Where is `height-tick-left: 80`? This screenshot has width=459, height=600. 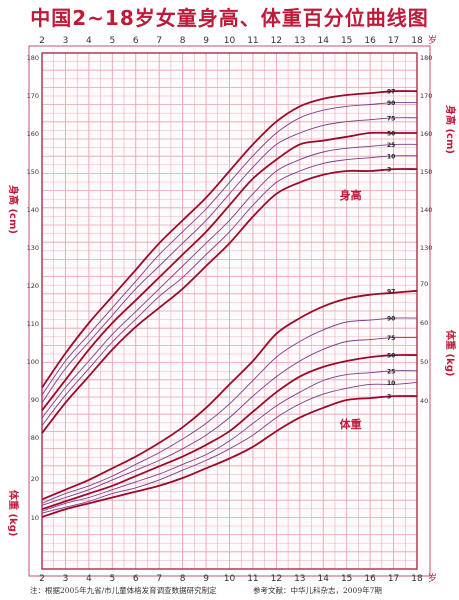 height-tick-left: 80 is located at coordinates (35, 438).